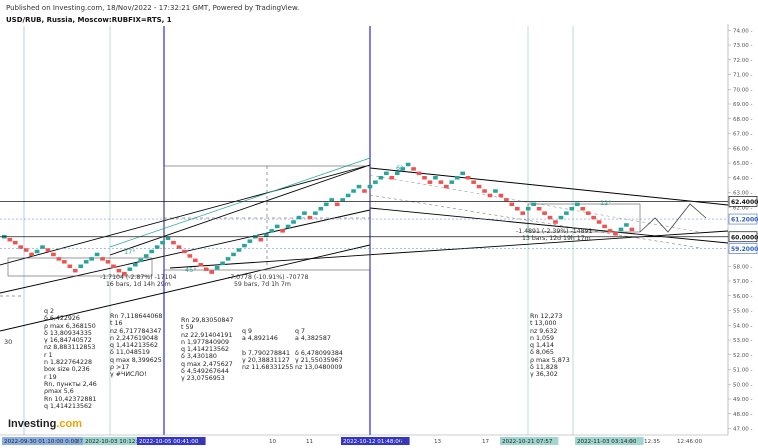 This screenshot has height=448, width=758. Describe the element at coordinates (742, 90) in the screenshot. I see `y-tick-label: 70.00 -` at that location.